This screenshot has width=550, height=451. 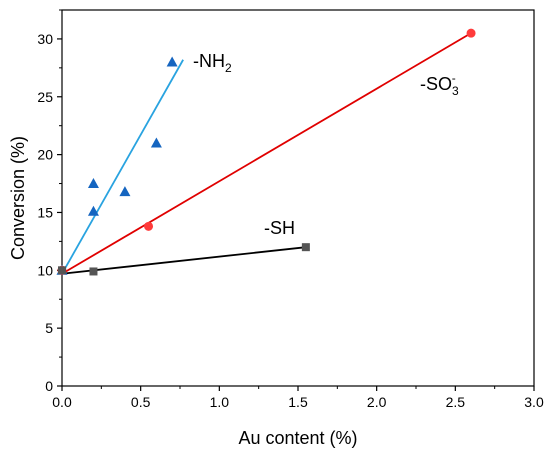 What do you see at coordinates (279, 228) in the screenshot?
I see `series-label-sh: -SH` at bounding box center [279, 228].